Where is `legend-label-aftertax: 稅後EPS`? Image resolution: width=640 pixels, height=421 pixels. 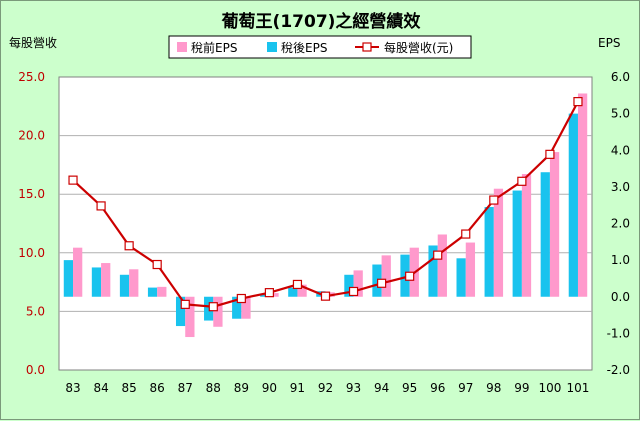
legend-label-aftertax: 稅後EPS is located at coordinates (304, 48).